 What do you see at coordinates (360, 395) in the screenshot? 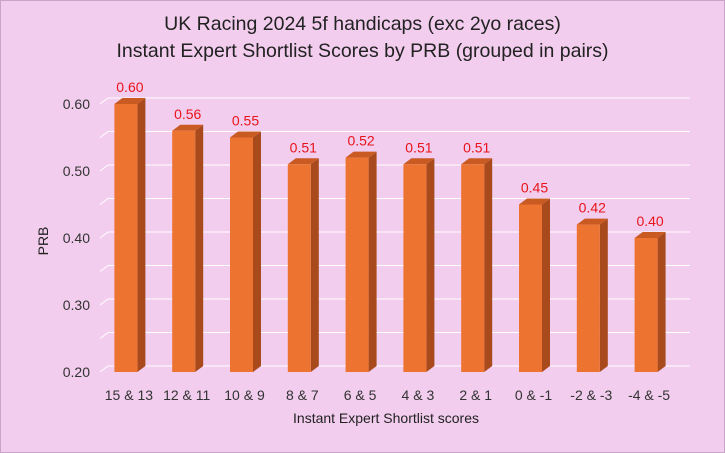
I see `x-tick-label: 6 & 5` at bounding box center [360, 395].